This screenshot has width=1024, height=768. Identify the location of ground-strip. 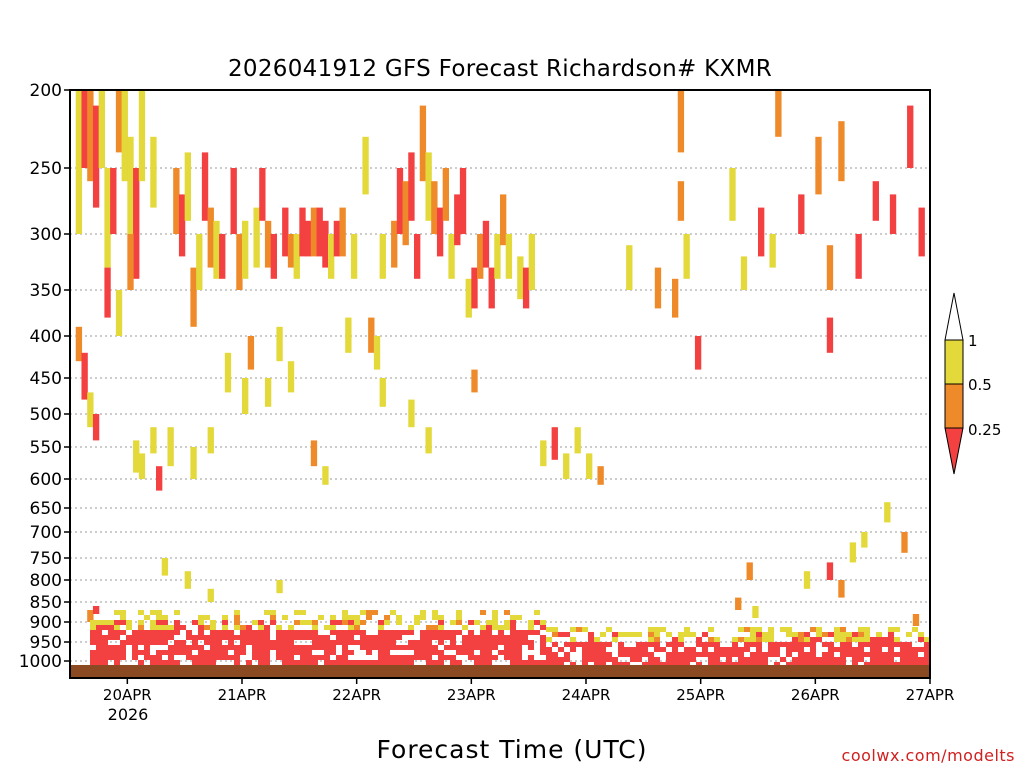
(500, 671).